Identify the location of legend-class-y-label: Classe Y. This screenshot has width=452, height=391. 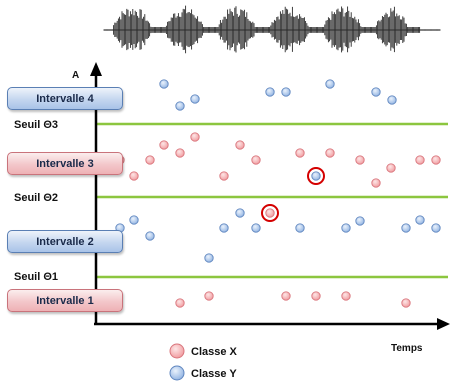
(214, 374).